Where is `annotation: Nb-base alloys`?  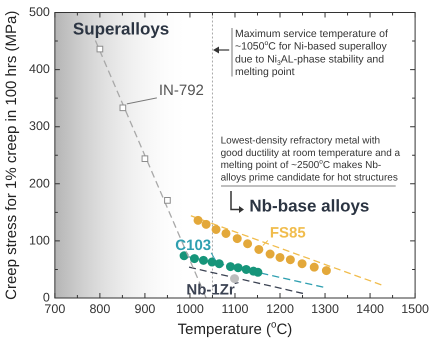 annotation: Nb-base alloys is located at coordinates (309, 206).